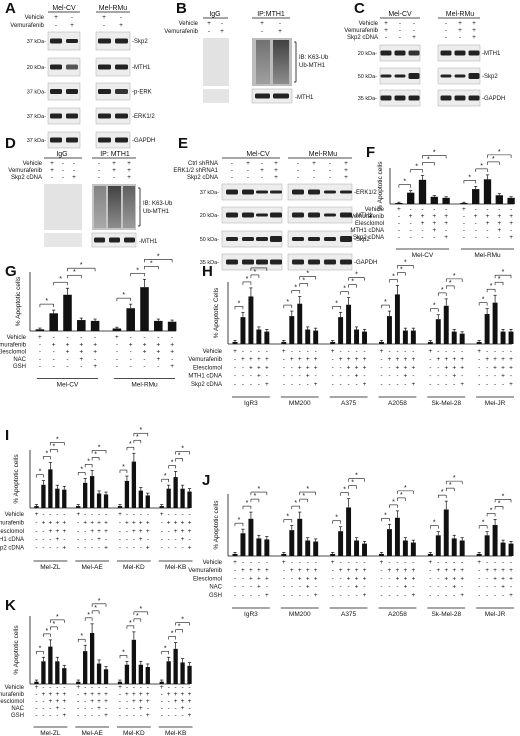  I want to click on blot-B-igg-bottom, so click(216, 96).